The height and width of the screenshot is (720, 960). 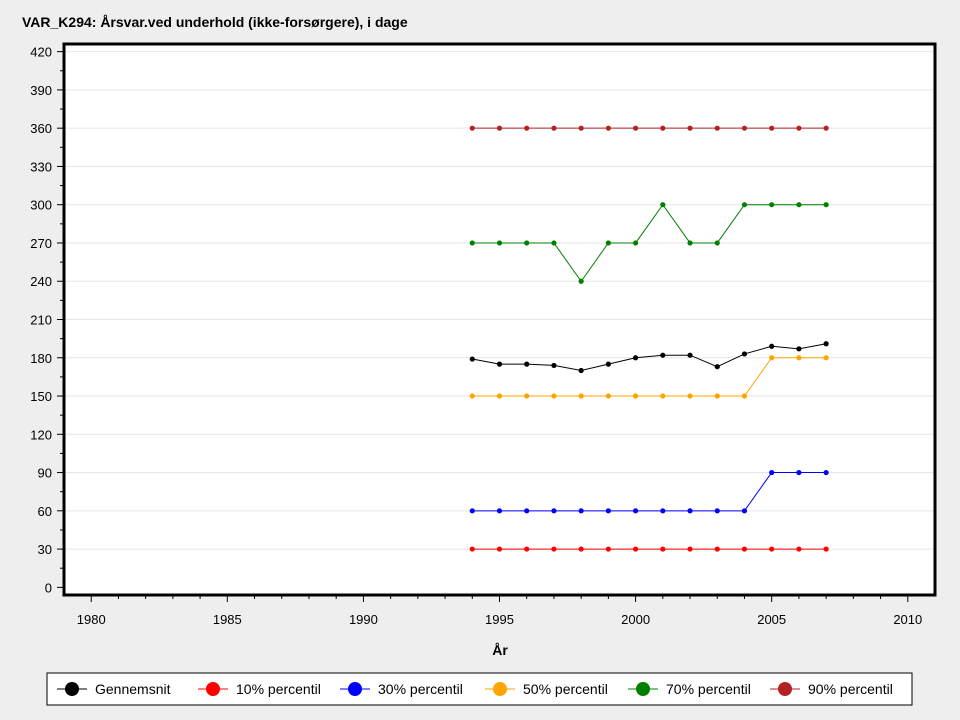 I want to click on legend, so click(x=479, y=689).